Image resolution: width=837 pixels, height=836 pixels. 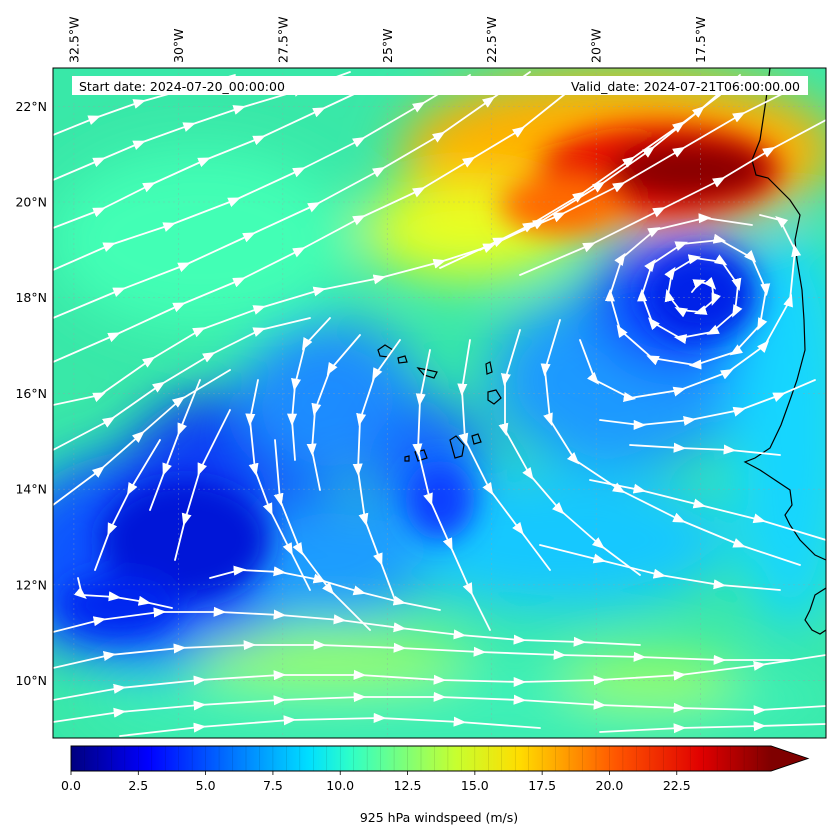 I want to click on colorbar-tick-label: 12.5, so click(x=408, y=785).